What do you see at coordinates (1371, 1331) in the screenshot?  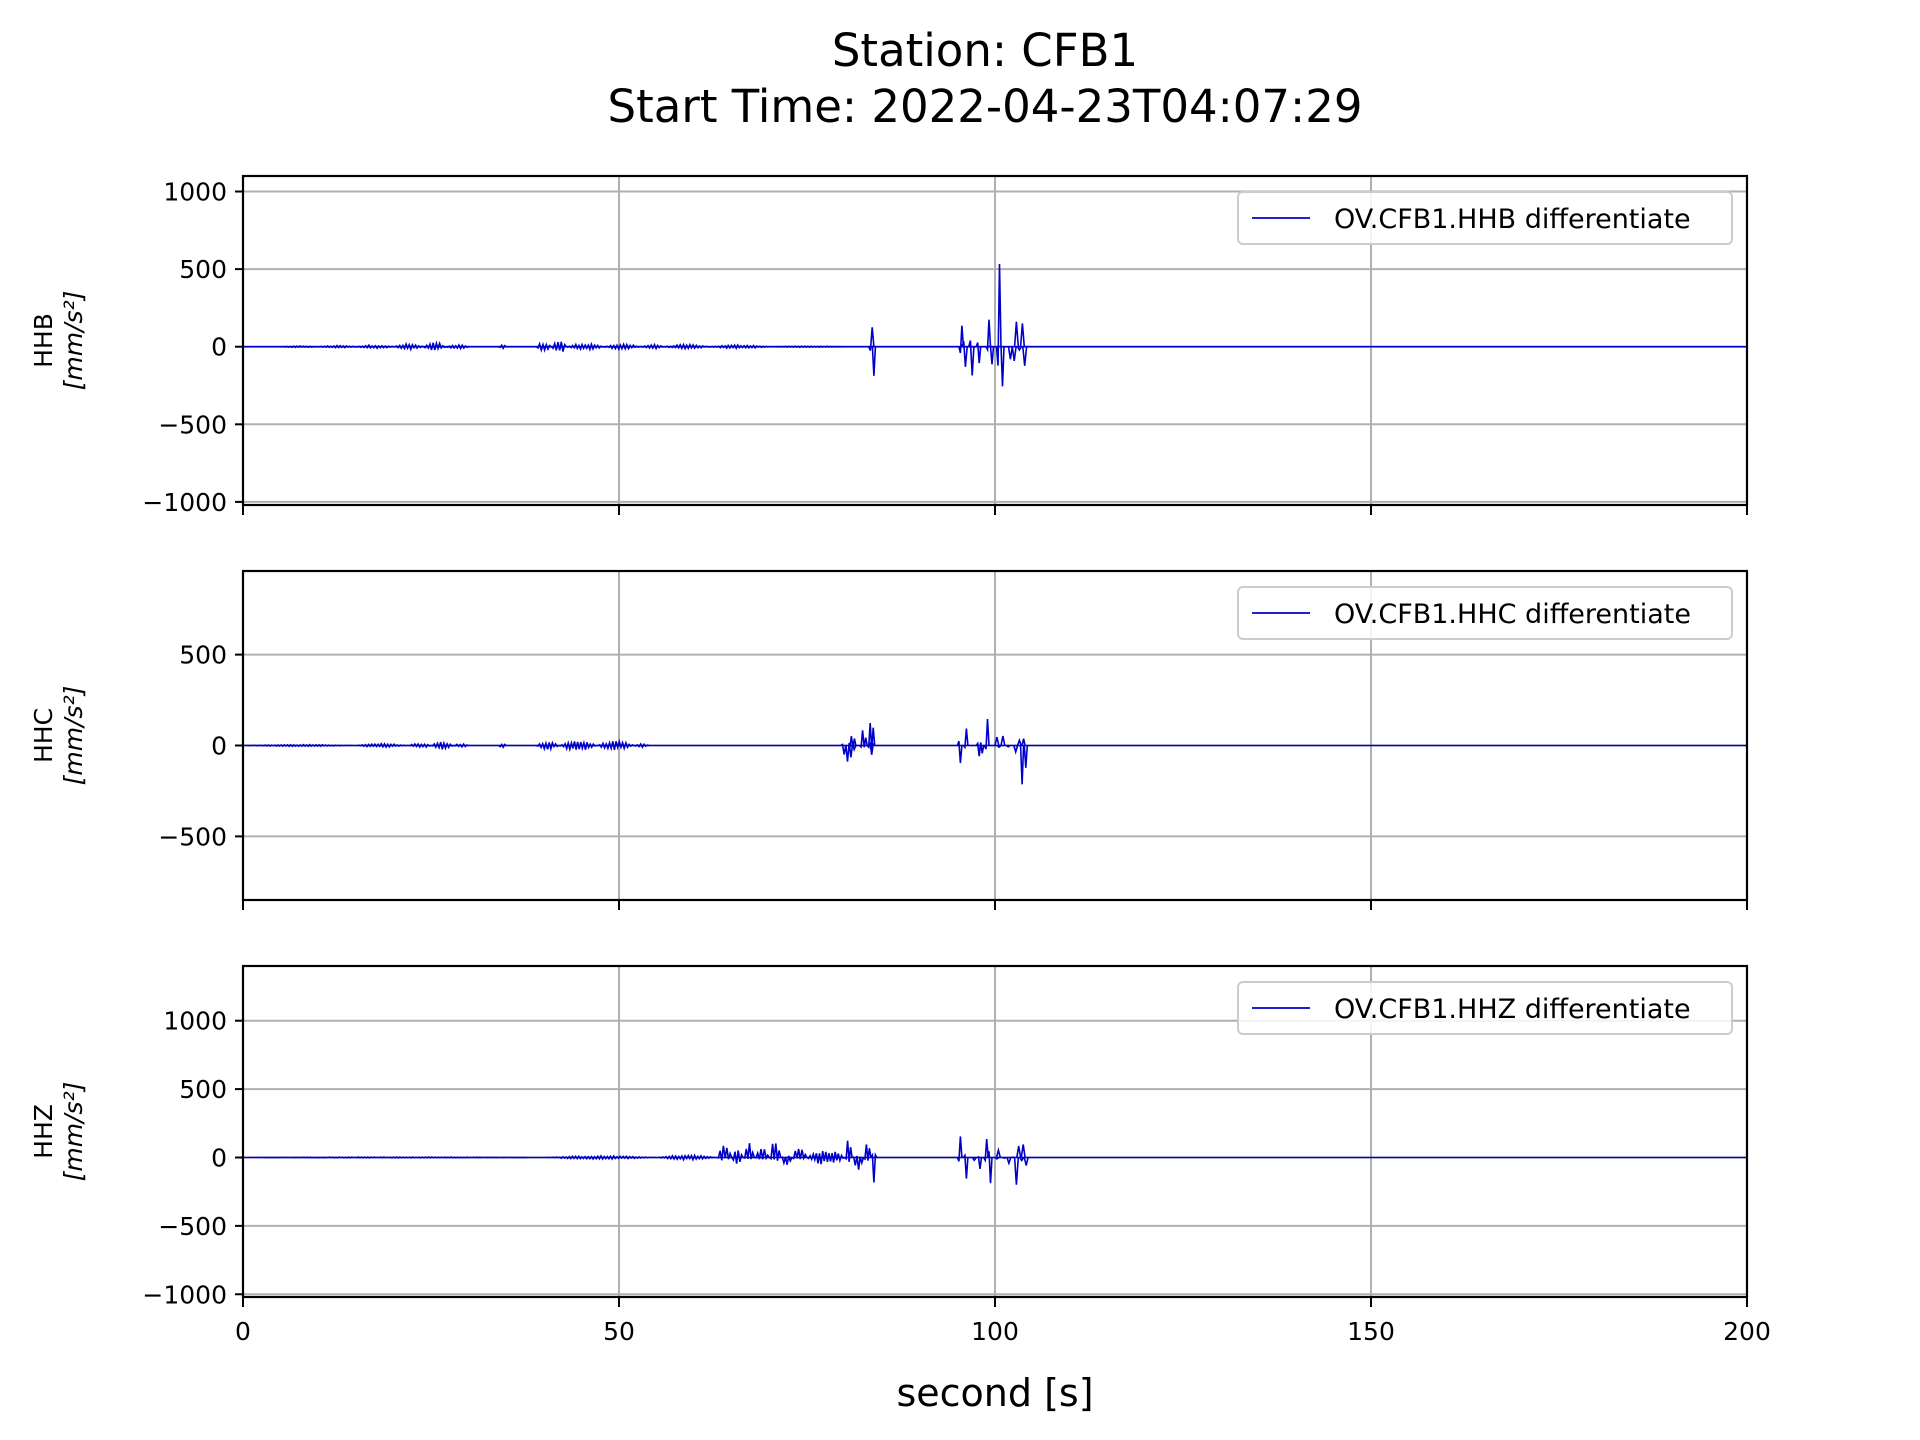 I see `x-tick-label: 150` at bounding box center [1371, 1331].